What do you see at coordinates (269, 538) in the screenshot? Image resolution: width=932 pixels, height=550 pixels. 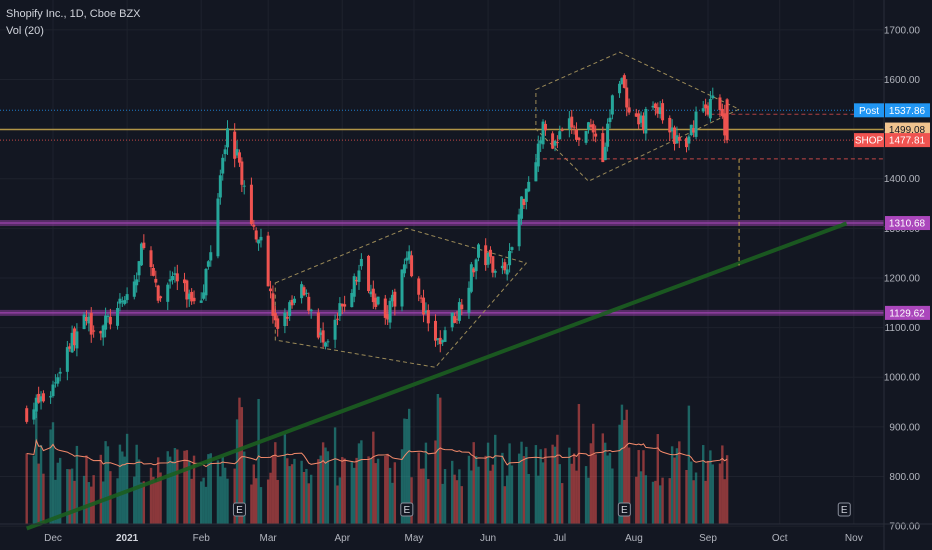 I see `x-tick-label: Mar` at bounding box center [269, 538].